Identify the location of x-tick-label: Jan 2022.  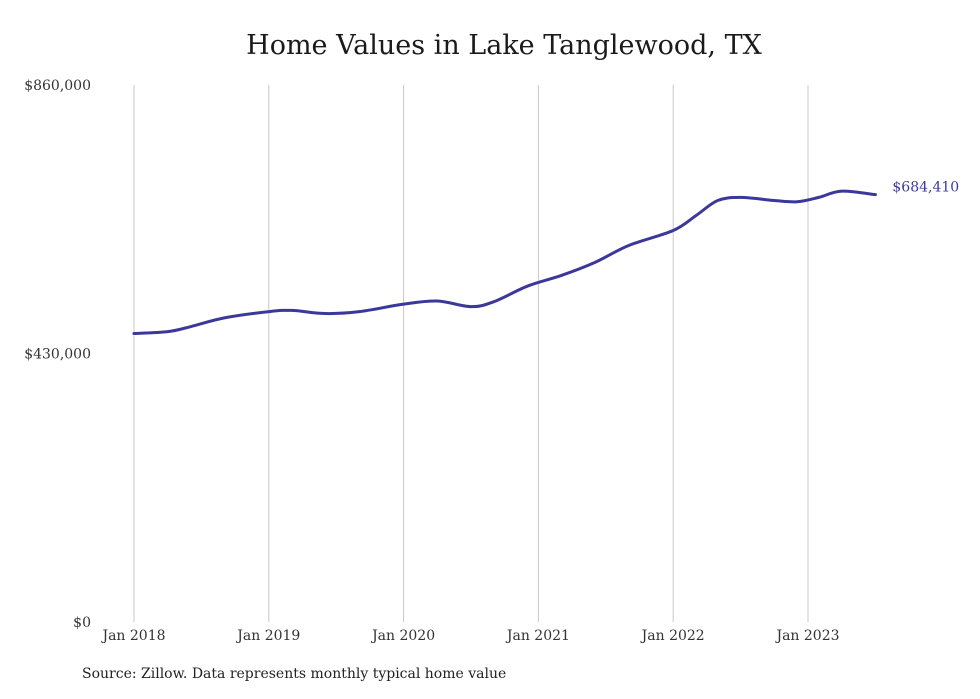
(672, 636).